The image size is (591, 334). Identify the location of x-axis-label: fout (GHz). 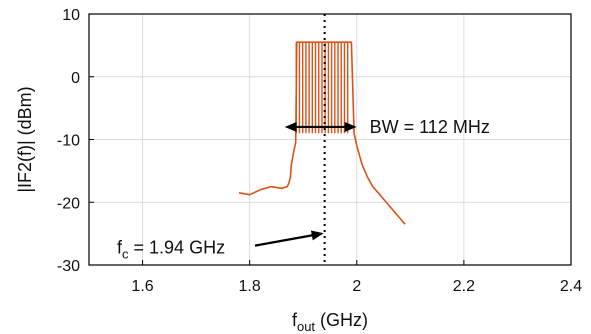
(330, 322).